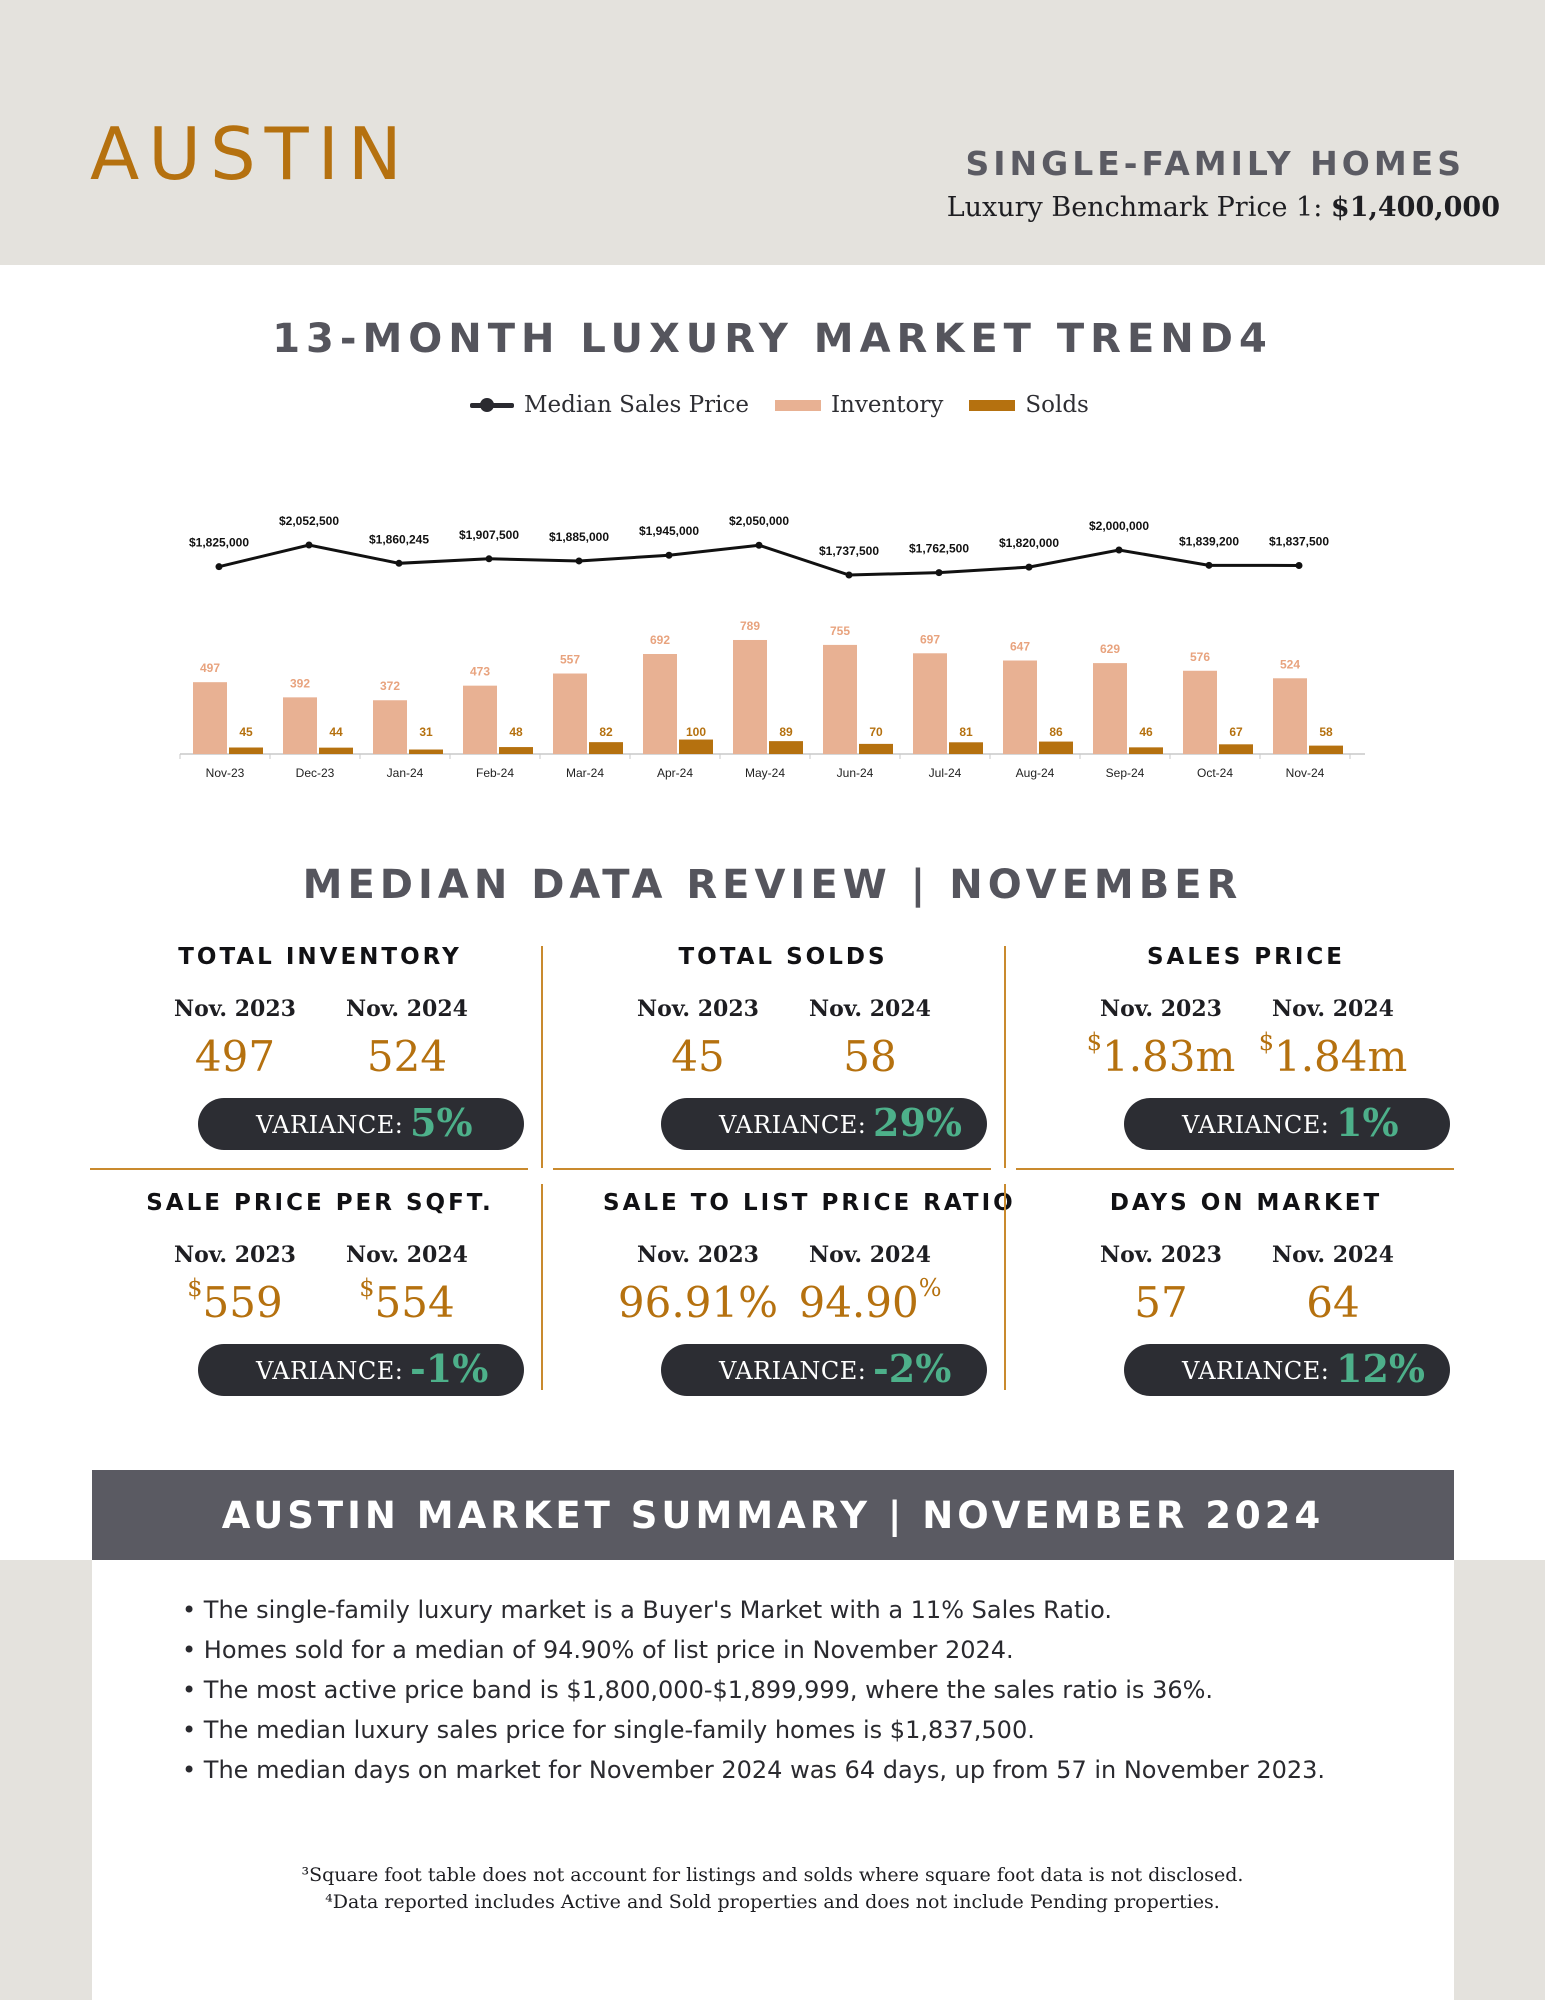  What do you see at coordinates (210, 668) in the screenshot?
I see `inventory-data-label: 497` at bounding box center [210, 668].